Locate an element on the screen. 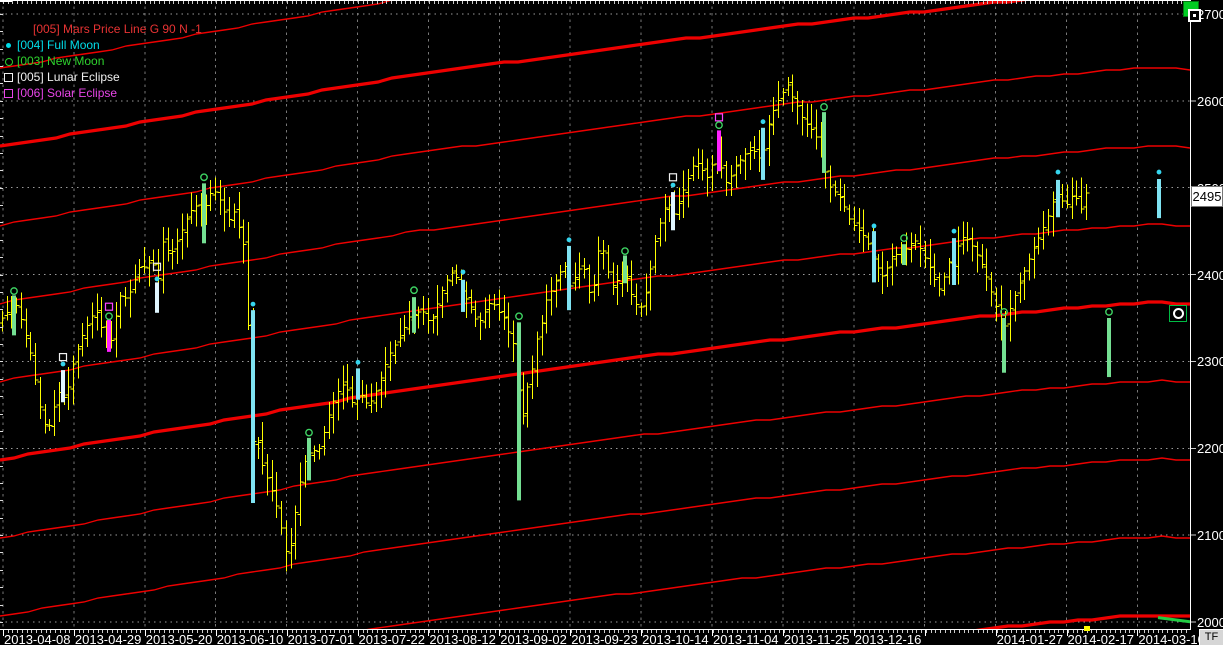 This screenshot has height=645, width=1223. price-axis-label: 2400 is located at coordinates (1210, 275).